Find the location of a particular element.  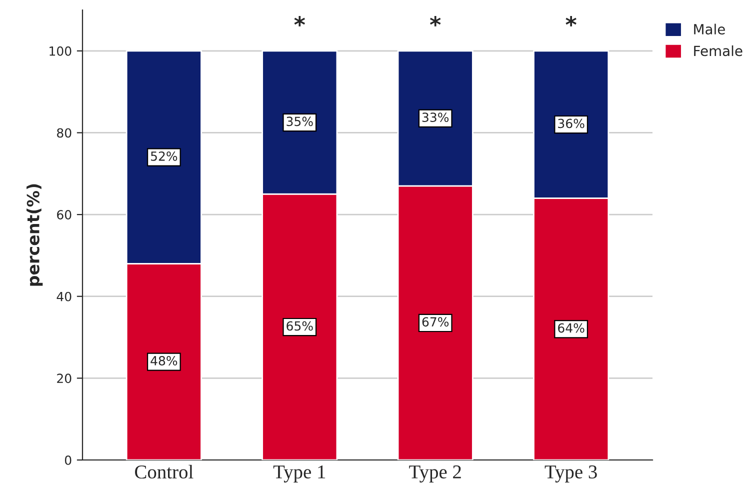

data-label: 64% is located at coordinates (571, 328).